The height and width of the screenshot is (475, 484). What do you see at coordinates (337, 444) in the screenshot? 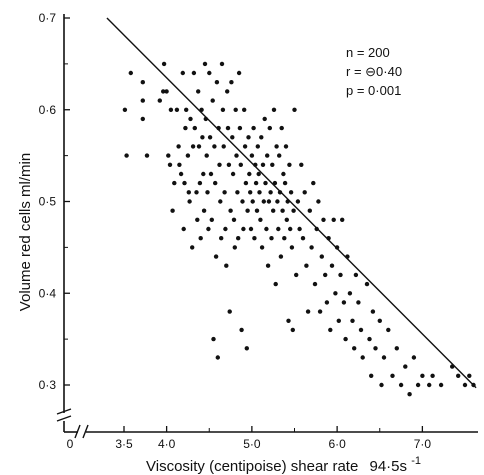
I see `x-tick-label: 6·0` at bounding box center [337, 444].